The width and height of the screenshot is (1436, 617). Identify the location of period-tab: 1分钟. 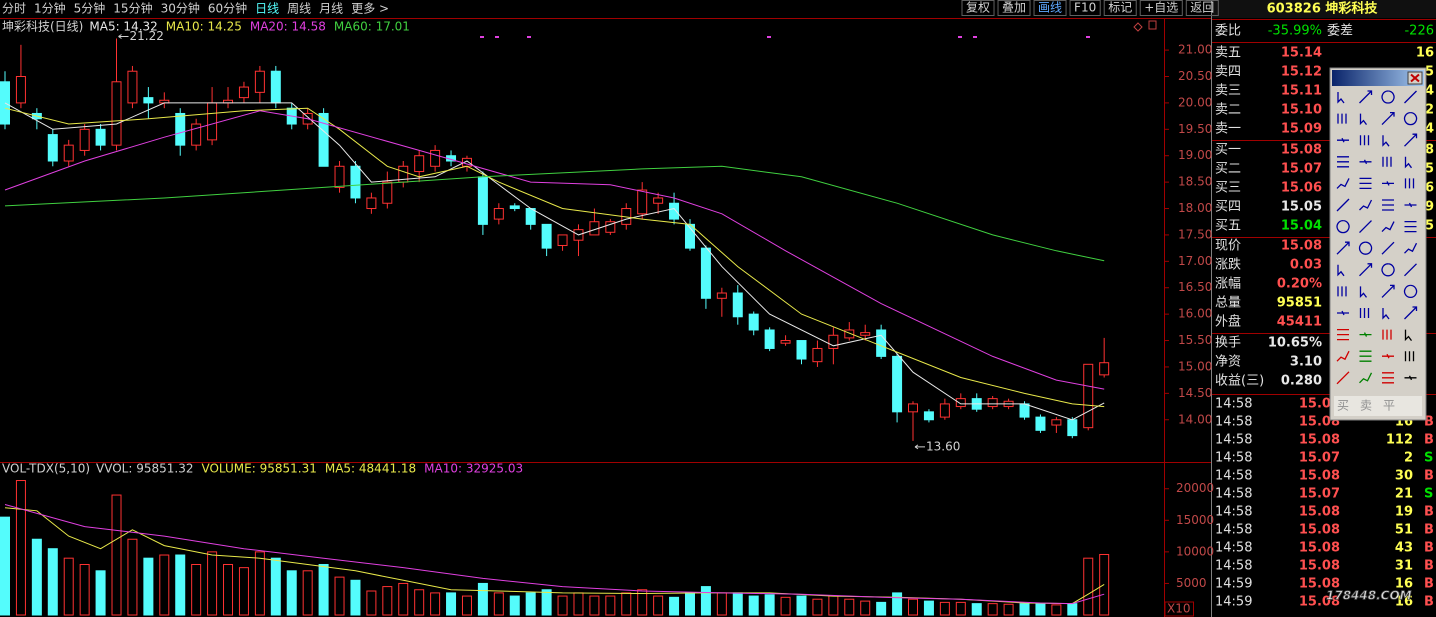
(50, 8).